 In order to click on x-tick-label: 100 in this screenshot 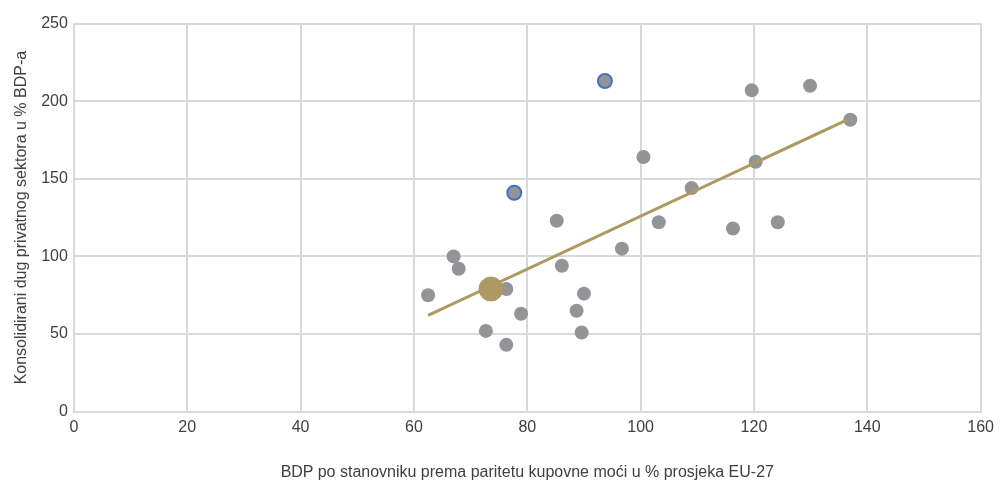, I will do `click(641, 426)`.